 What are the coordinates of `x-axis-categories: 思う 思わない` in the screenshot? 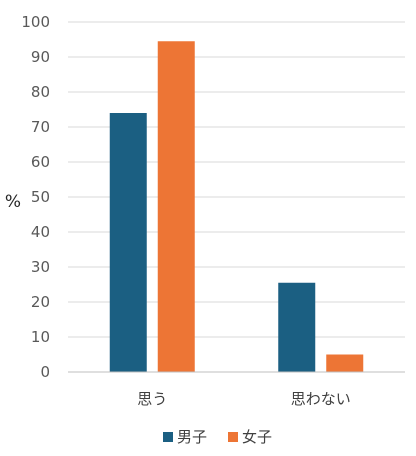 It's located at (244, 399).